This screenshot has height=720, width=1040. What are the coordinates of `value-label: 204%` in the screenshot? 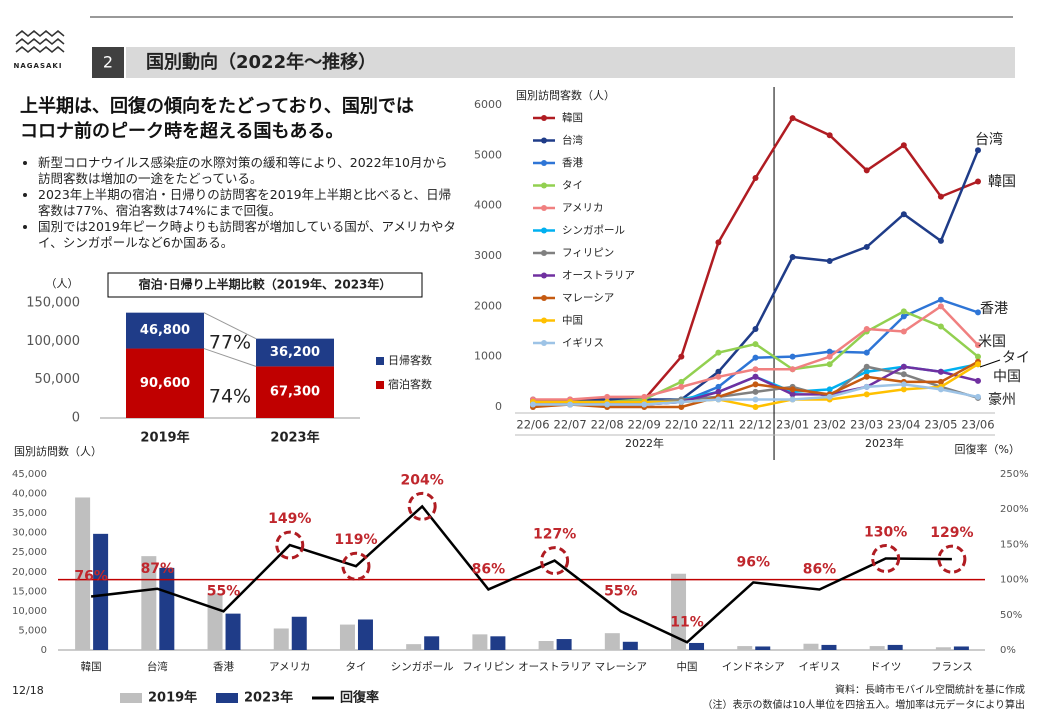 It's located at (422, 480).